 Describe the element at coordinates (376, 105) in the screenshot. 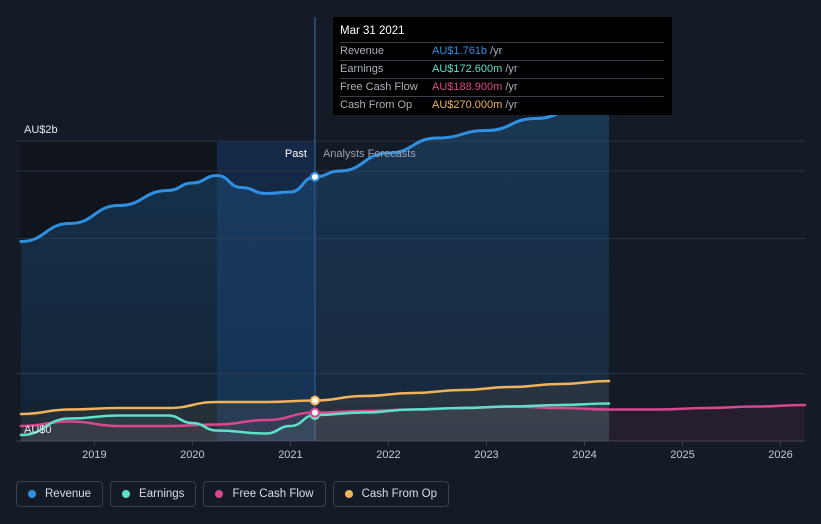

I see `tooltip-label: Cash From Op` at that location.